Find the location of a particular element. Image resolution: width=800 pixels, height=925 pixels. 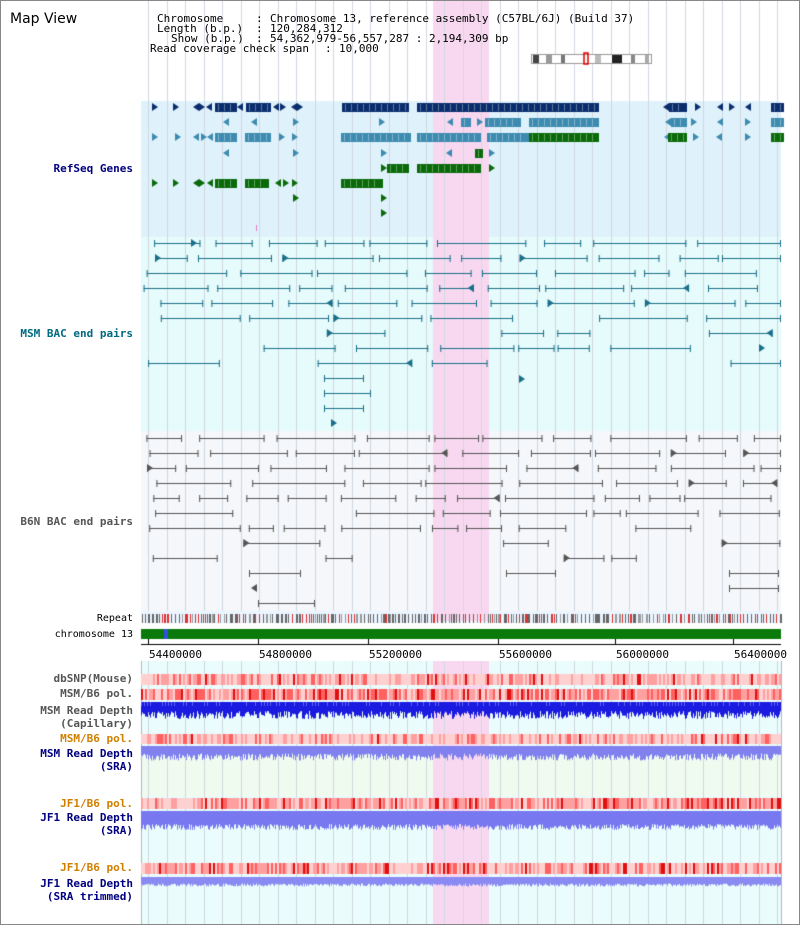

coverage-value: 10,000 is located at coordinates (359, 48).